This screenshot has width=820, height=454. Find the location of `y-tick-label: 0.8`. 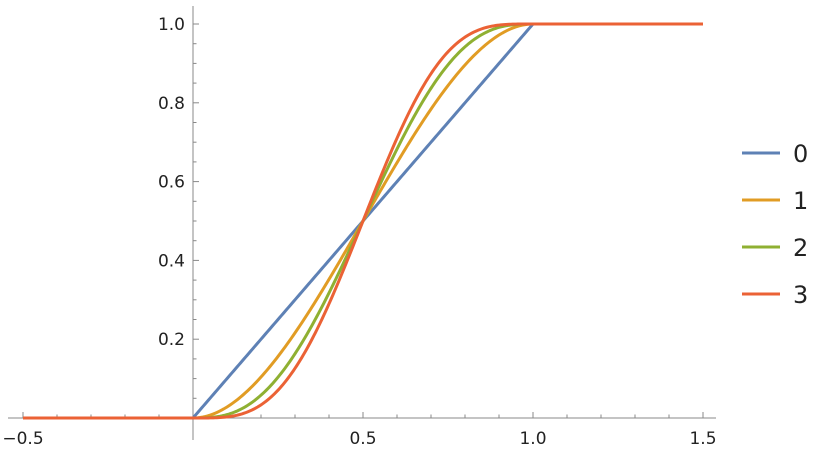

y-tick-label: 0.8 is located at coordinates (171, 104).